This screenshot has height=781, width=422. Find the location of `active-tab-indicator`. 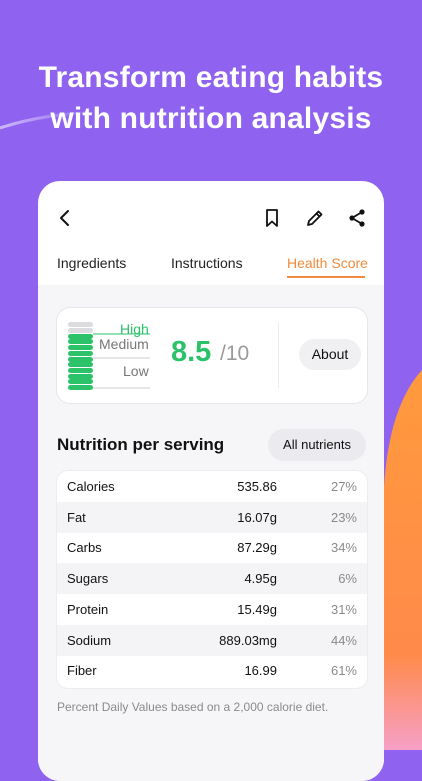

active-tab-indicator is located at coordinates (326, 277).